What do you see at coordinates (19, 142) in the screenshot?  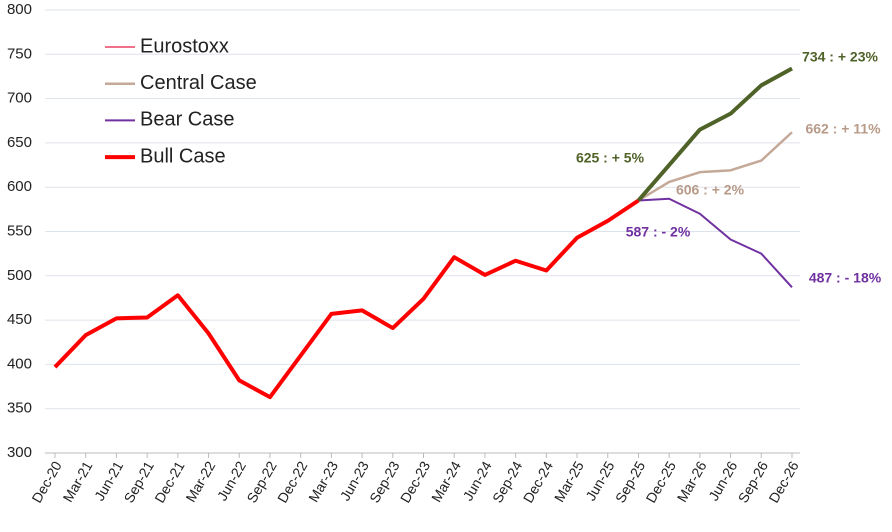 I see `y-tick-label: 650` at bounding box center [19, 142].